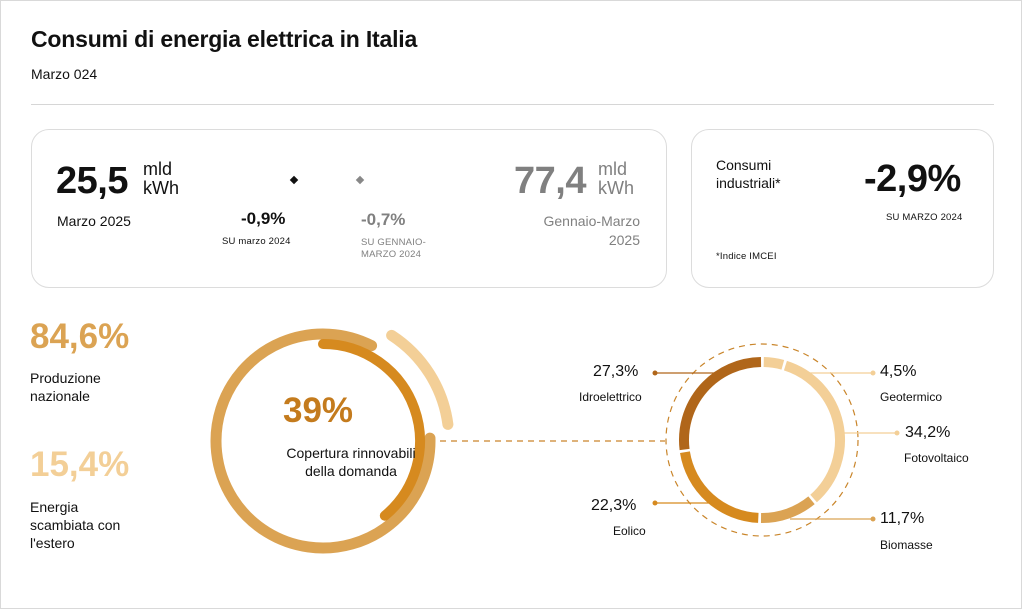 The width and height of the screenshot is (1024, 611). Describe the element at coordinates (351, 462) in the screenshot. I see `renewable-coverage-label: Copertura rinnovabili della domanda` at that location.